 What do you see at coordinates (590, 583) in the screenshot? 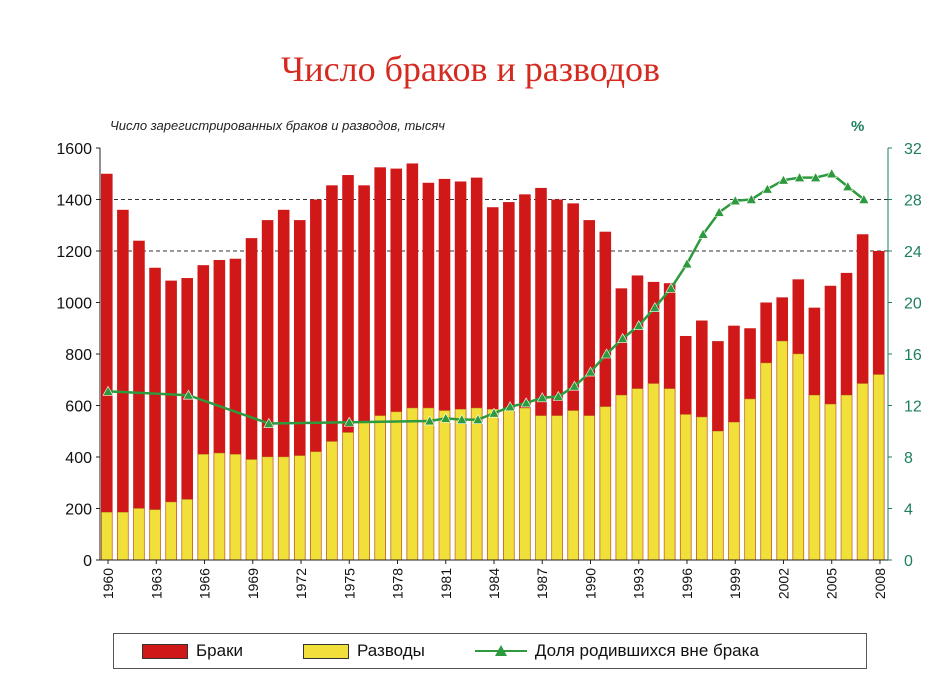
I see `x-tick-label: 1990` at bounding box center [590, 583].